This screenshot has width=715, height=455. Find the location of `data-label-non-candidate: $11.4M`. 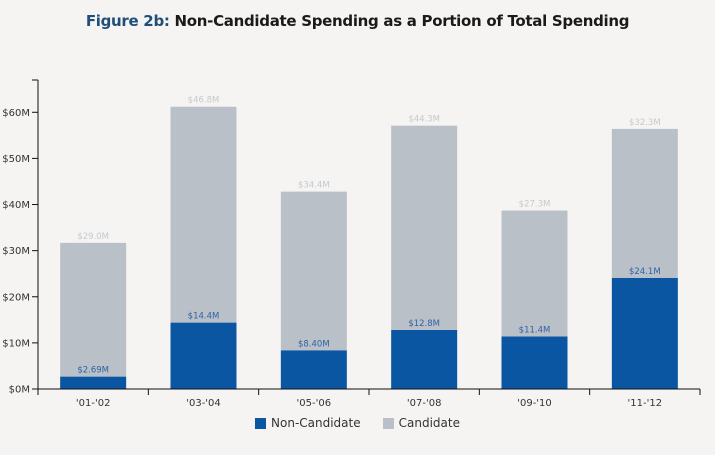

data-label-non-candidate: $11.4M is located at coordinates (535, 330).